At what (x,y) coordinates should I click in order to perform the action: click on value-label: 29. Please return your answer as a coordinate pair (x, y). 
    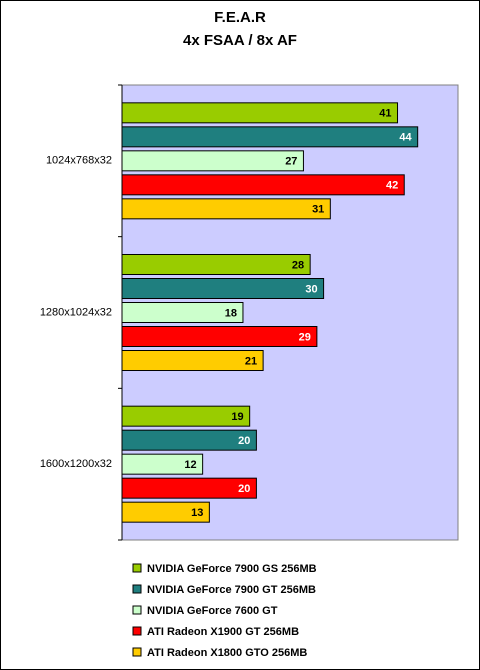
    Looking at the image, I should click on (305, 337).